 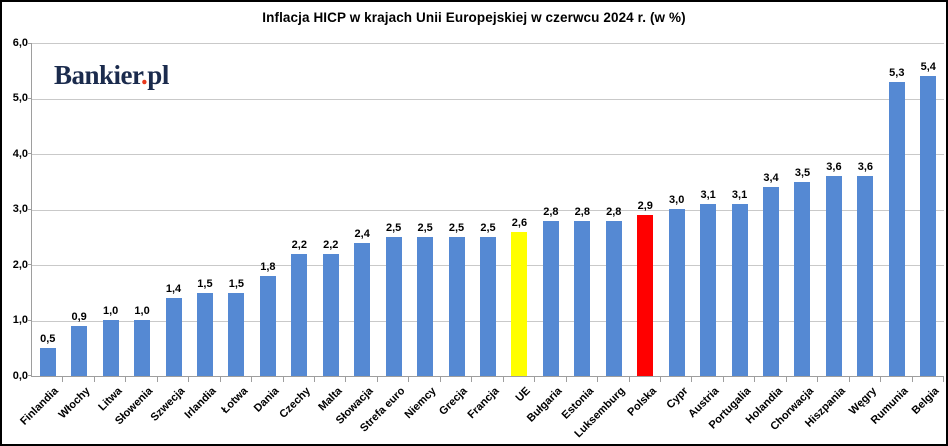 I want to click on bar-Holandia, so click(x=771, y=281).